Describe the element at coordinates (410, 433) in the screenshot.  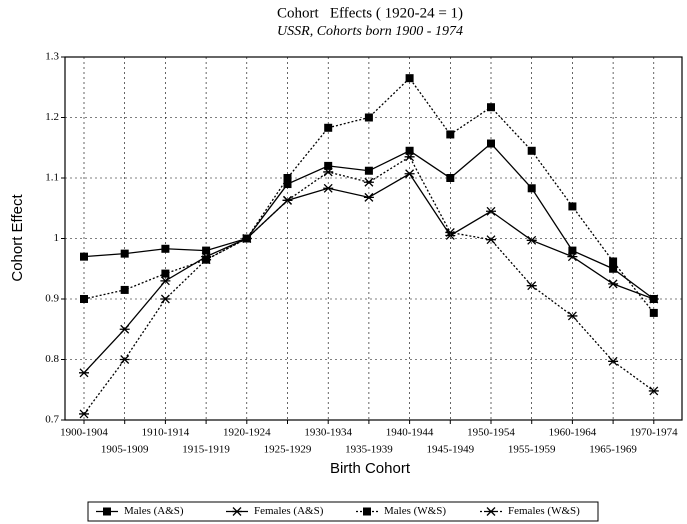
I see `x-tick-label: 1940-1944` at that location.